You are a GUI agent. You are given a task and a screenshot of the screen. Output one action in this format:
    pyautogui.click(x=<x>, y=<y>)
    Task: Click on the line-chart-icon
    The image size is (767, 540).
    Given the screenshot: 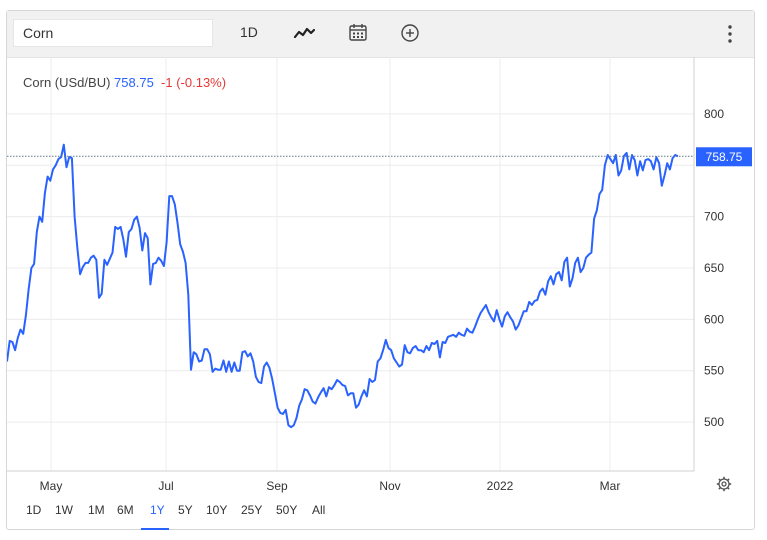 What is the action you would take?
    pyautogui.click(x=304, y=33)
    